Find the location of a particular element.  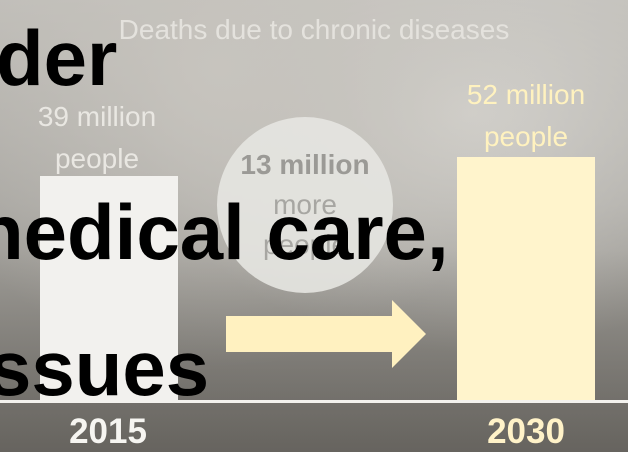

year-label-2030: 2030 is located at coordinates (526, 431).